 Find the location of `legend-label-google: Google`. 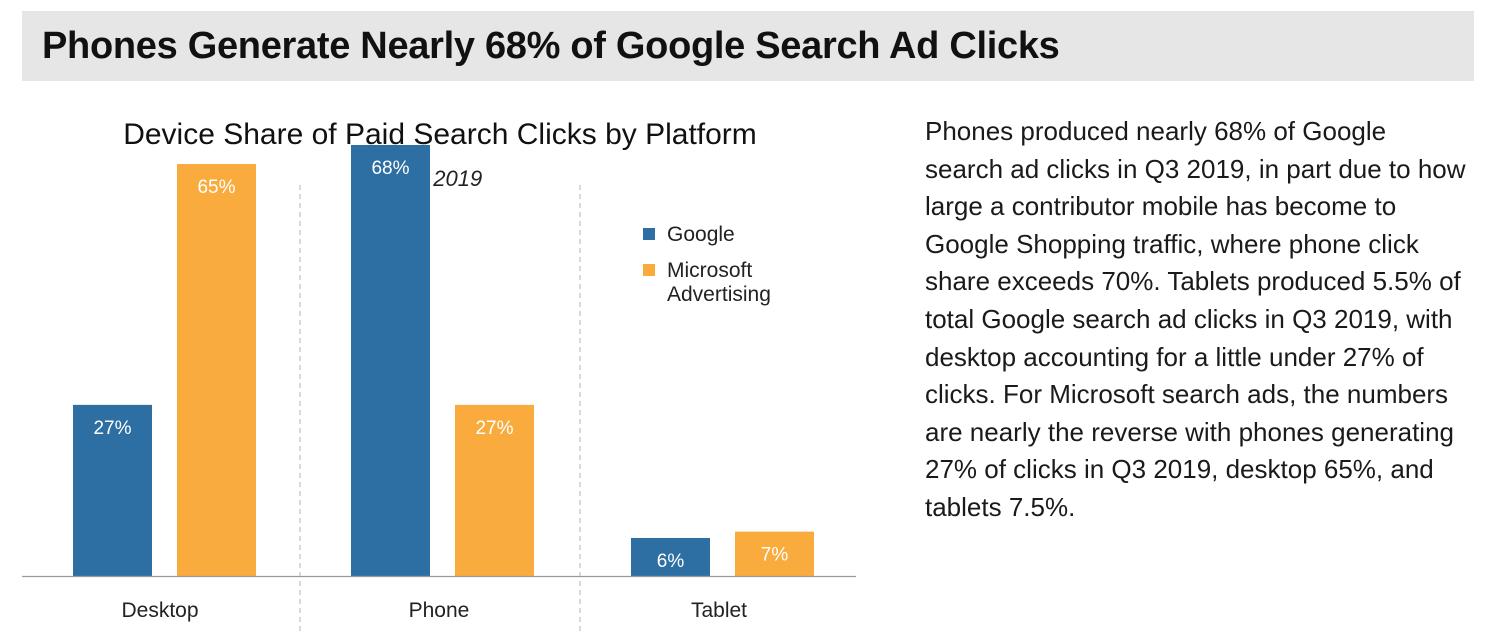

legend-label-google: Google is located at coordinates (701, 234).